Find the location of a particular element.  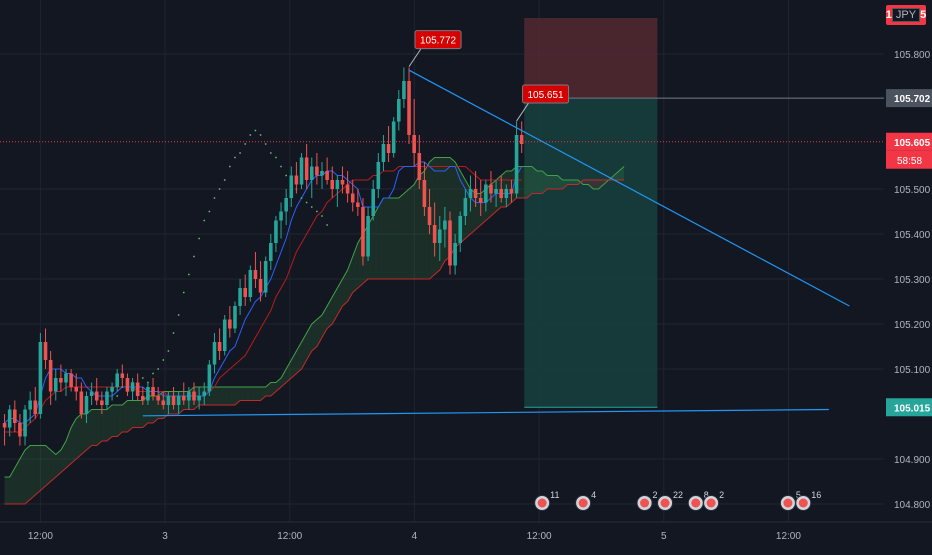

target-price-label-bg is located at coordinates (909, 407).